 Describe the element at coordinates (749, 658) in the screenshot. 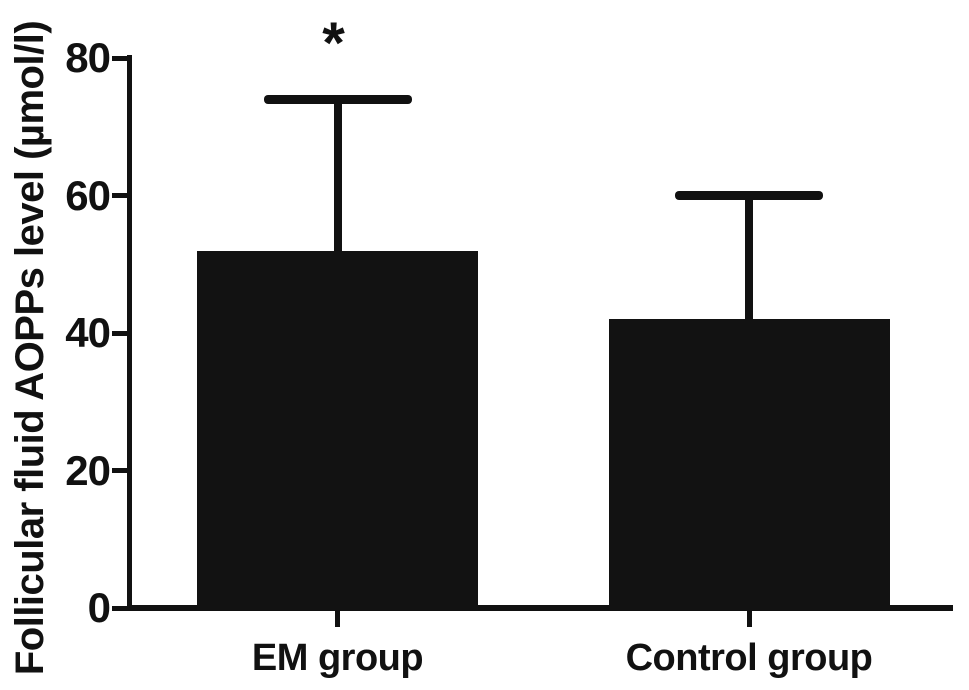

I see `category-label-control-group: Control group` at that location.